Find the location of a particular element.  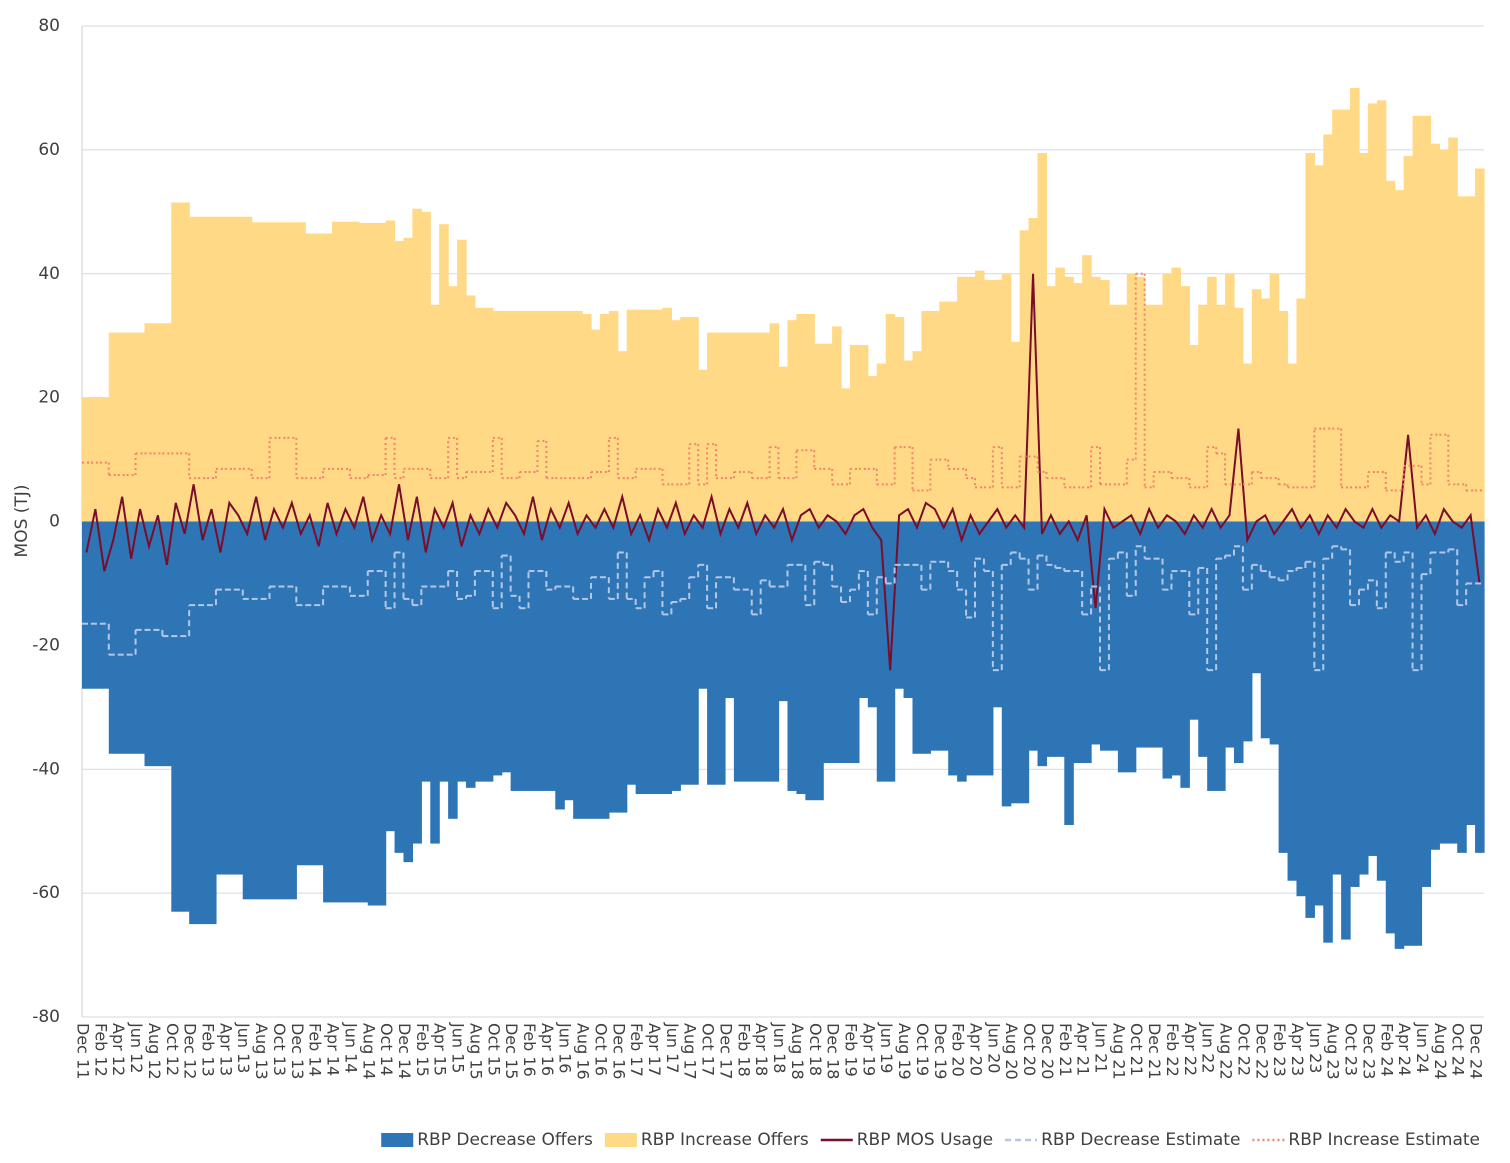

x-tick-label: Apr 20 is located at coordinates (975, 1049).